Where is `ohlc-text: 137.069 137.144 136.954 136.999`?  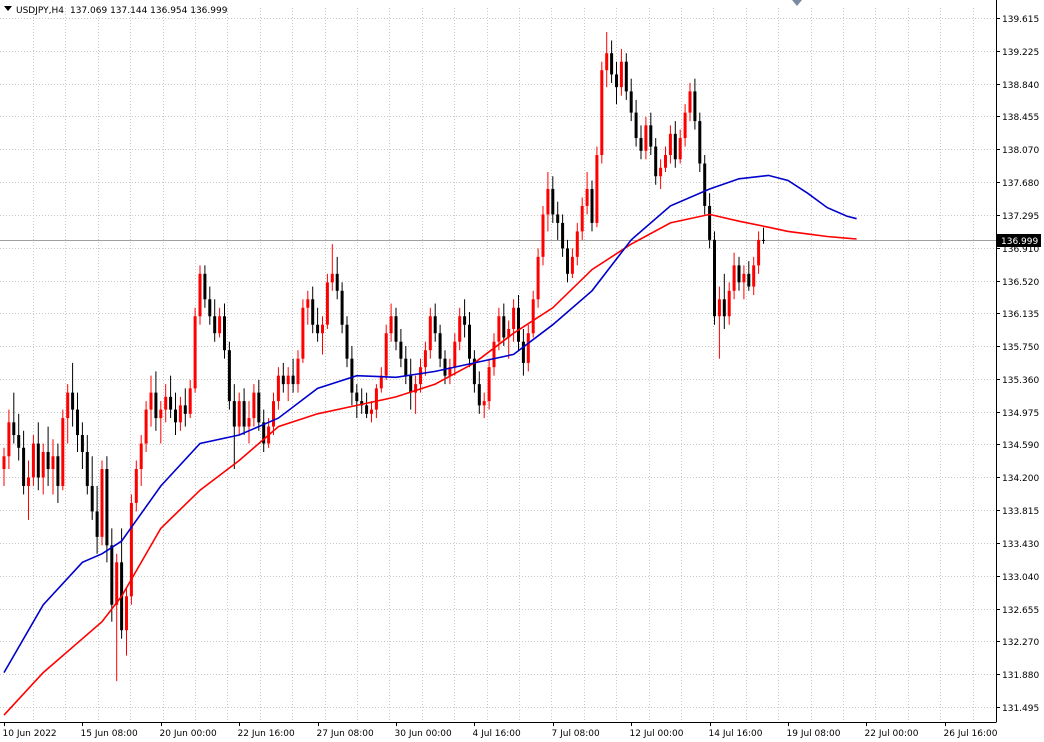 ohlc-text: 137.069 137.144 136.954 136.999 is located at coordinates (149, 11).